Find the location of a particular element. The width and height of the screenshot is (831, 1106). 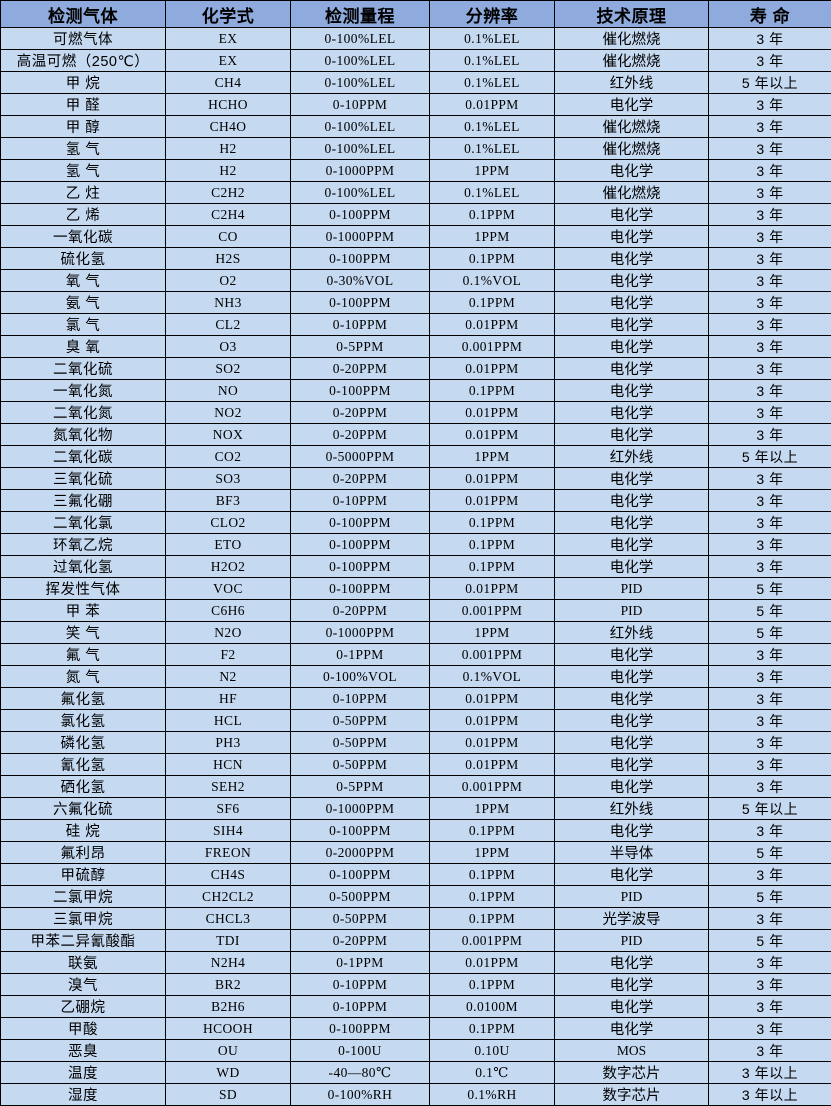

cell-formula: C2H4 is located at coordinates (228, 215).